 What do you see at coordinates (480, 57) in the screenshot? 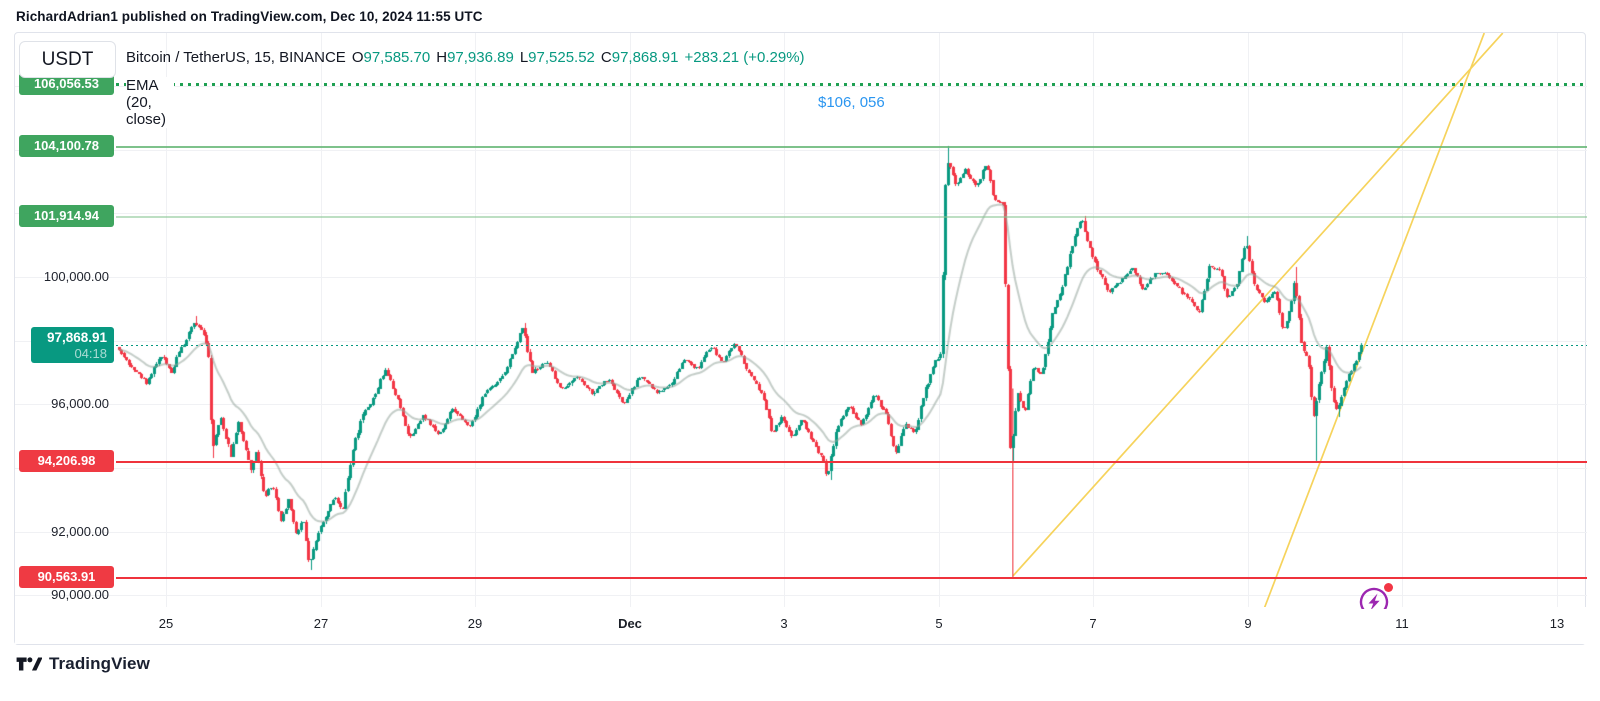
I see `high-value: 97,936.89` at bounding box center [480, 57].